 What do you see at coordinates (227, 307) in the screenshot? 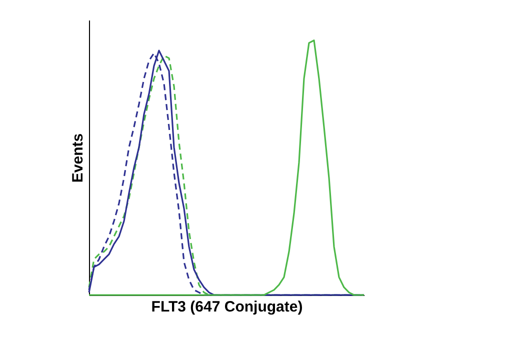
I see `x-axis-title: FLT3 (647 Conjugate)` at bounding box center [227, 307].